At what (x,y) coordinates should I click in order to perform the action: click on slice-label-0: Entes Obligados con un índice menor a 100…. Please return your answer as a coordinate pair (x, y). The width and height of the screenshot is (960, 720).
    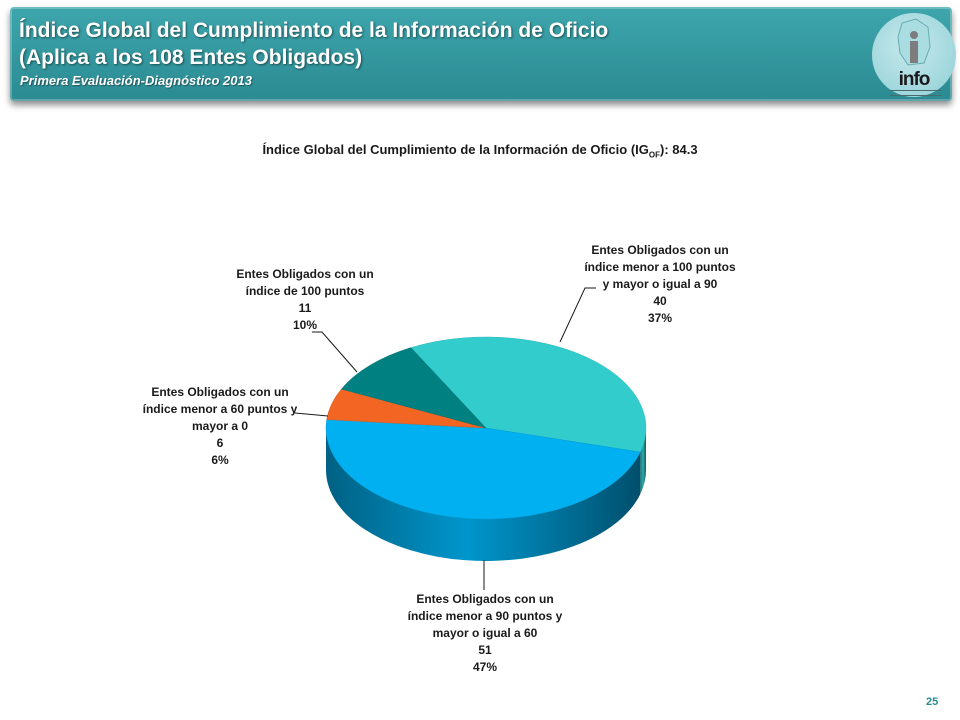
    Looking at the image, I should click on (660, 284).